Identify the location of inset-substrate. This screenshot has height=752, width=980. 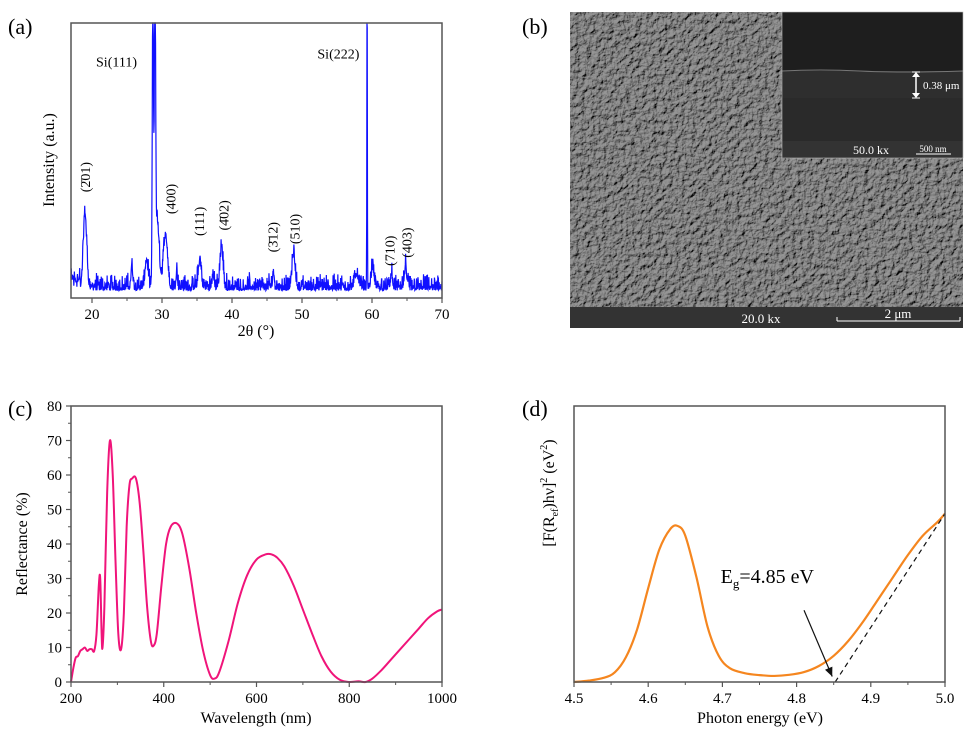
(872, 119).